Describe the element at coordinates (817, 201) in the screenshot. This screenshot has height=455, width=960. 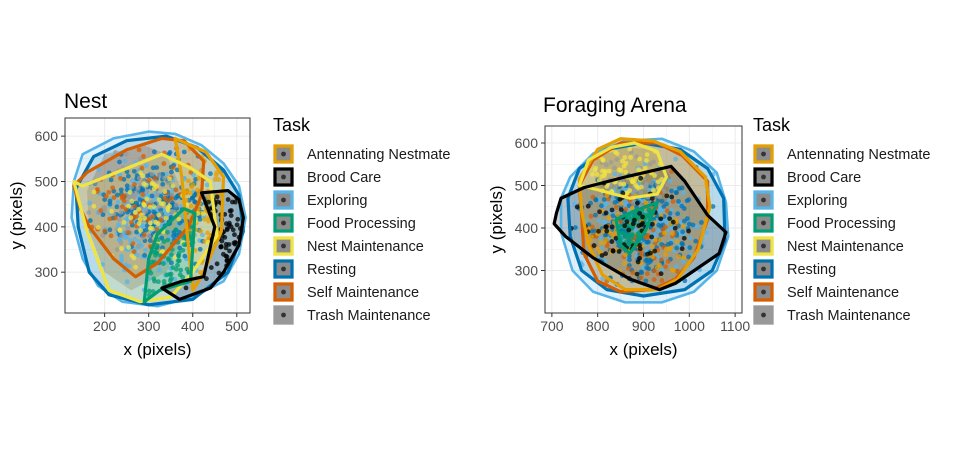
I see `legend-label: Exploring` at that location.